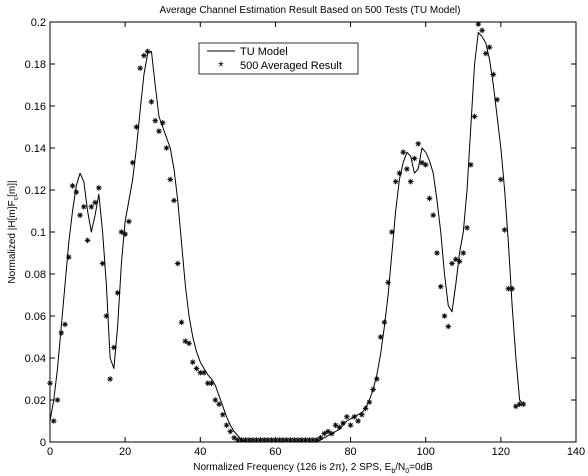 This screenshot has width=588, height=476. What do you see at coordinates (35, 107) in the screenshot?
I see `y-tick-label: 0.16` at bounding box center [35, 107].